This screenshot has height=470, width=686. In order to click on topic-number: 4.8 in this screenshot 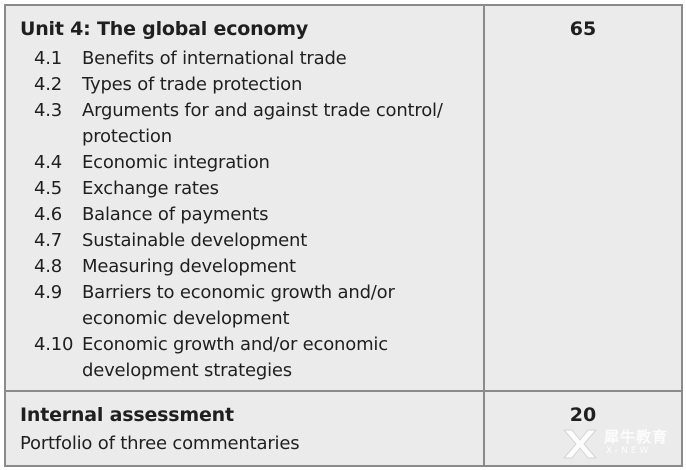, I will do `click(48, 266)`.